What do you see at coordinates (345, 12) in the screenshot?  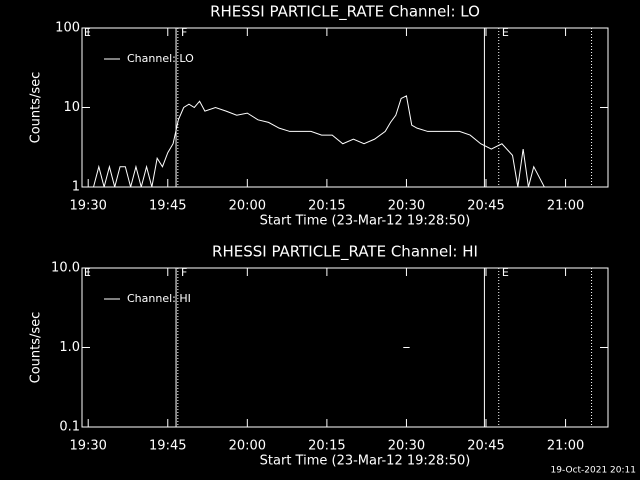 I see `chart-title: RHESSI PARTICLE_RATE Channel: LO` at bounding box center [345, 12].